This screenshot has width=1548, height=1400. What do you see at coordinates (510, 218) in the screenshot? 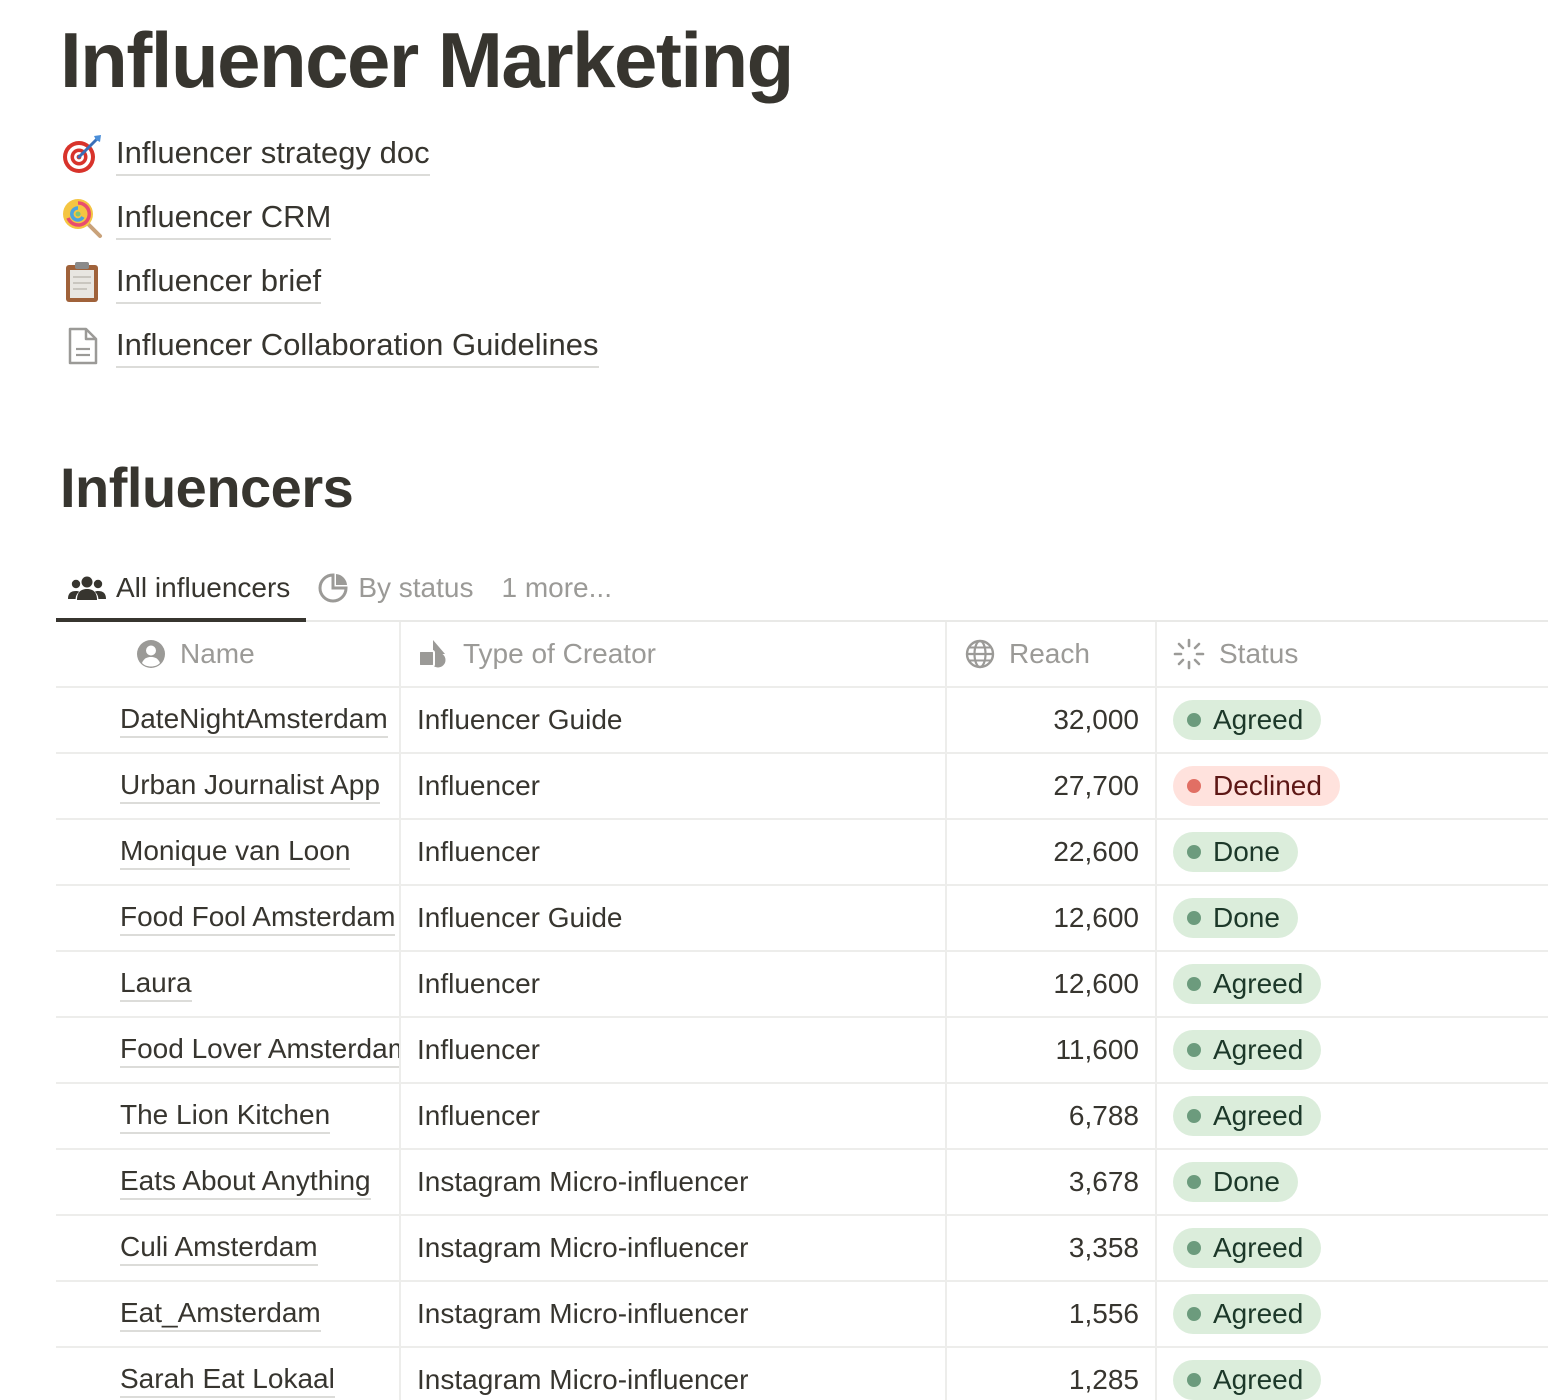
I see `page-link-crm: Influencer CRM` at bounding box center [510, 218].